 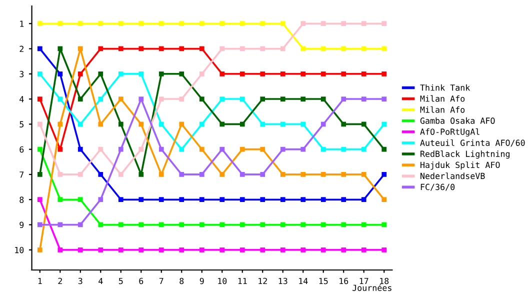 I want to click on x-tick-label: 16, so click(x=344, y=281).